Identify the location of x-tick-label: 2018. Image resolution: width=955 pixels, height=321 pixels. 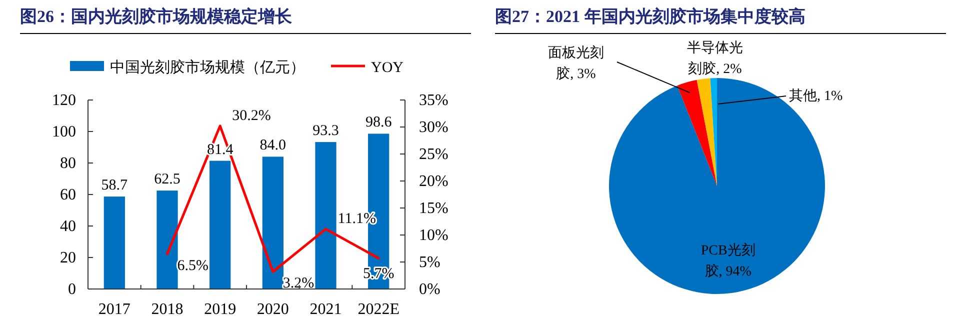
(167, 309).